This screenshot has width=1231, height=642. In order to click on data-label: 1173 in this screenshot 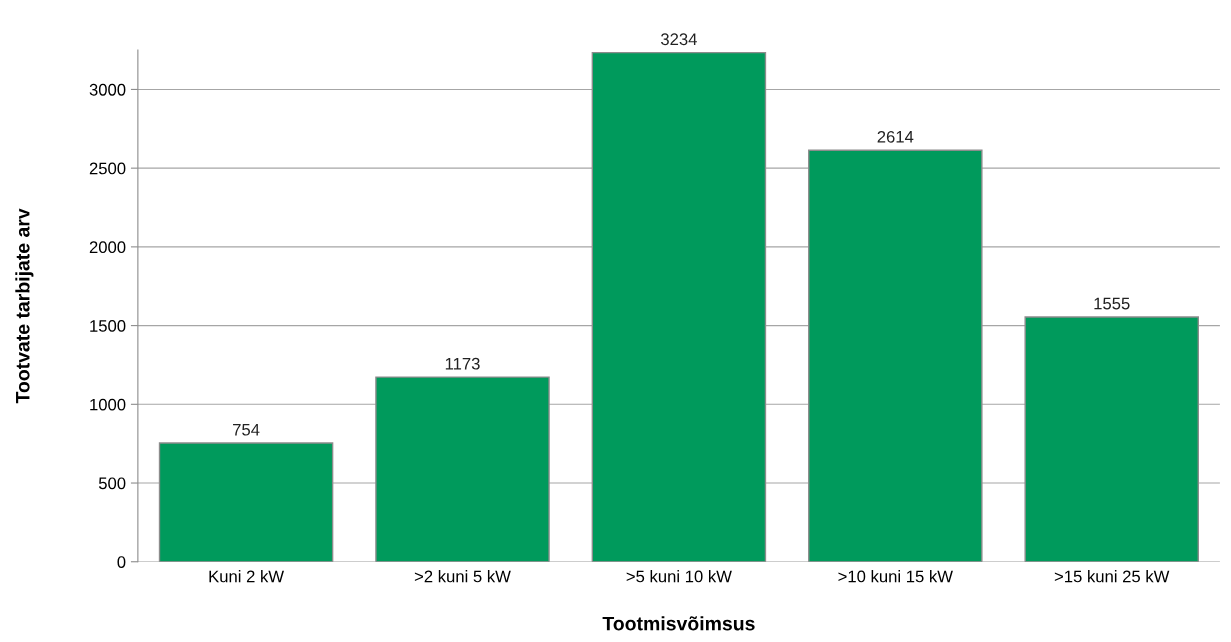, I will do `click(462, 363)`.